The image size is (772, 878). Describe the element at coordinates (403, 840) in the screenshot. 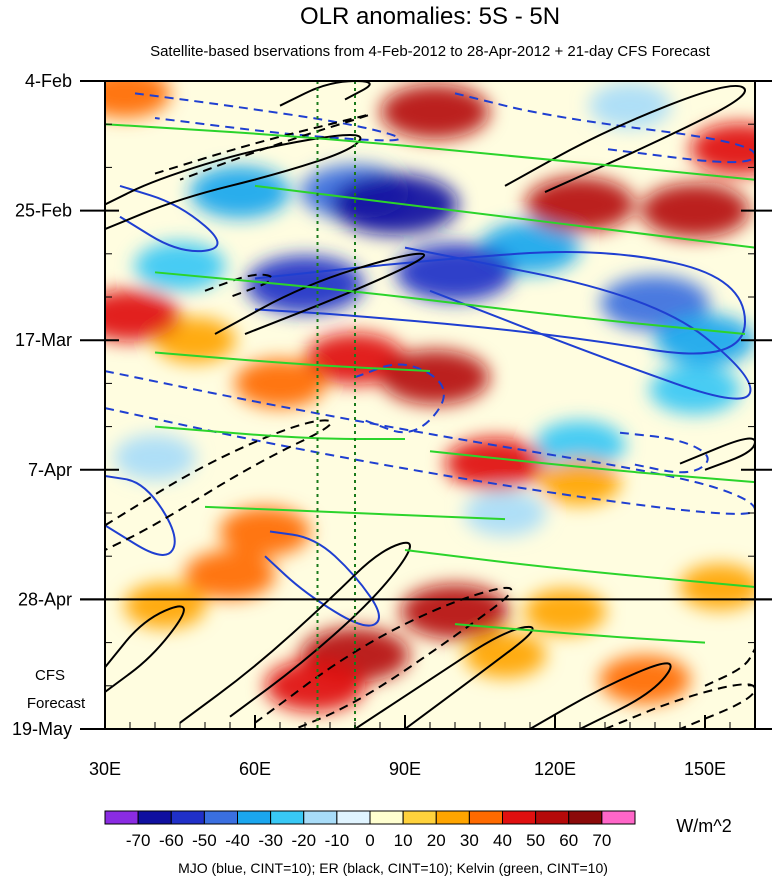

I see `colorbar-label: 10` at that location.